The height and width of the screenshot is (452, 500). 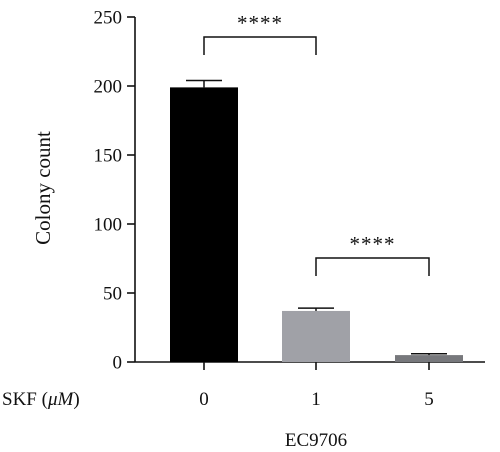 I want to click on x-tick-label-0: 0, so click(x=204, y=399).